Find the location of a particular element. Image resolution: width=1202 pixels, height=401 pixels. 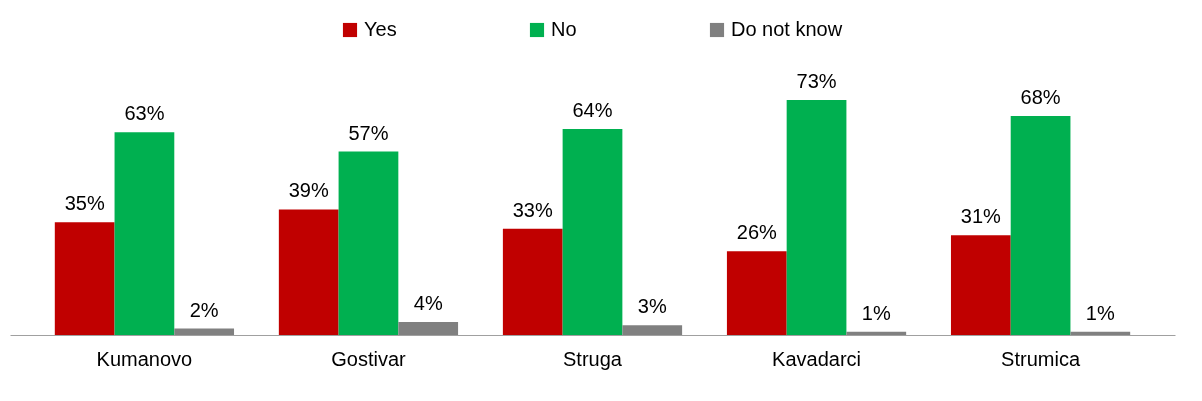

data-label: 31% is located at coordinates (981, 216).